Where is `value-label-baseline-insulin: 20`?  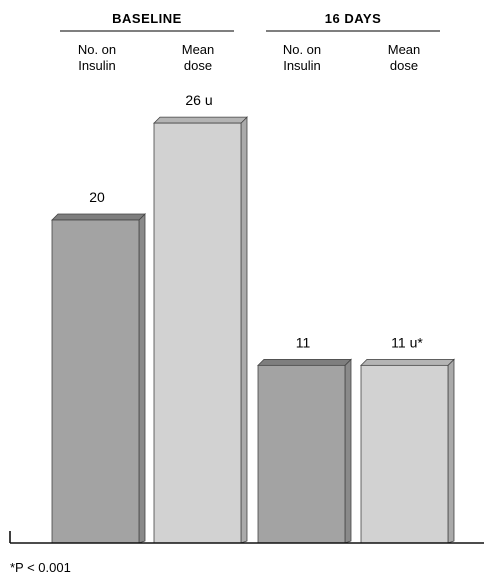
value-label-baseline-insulin: 20 is located at coordinates (97, 197).